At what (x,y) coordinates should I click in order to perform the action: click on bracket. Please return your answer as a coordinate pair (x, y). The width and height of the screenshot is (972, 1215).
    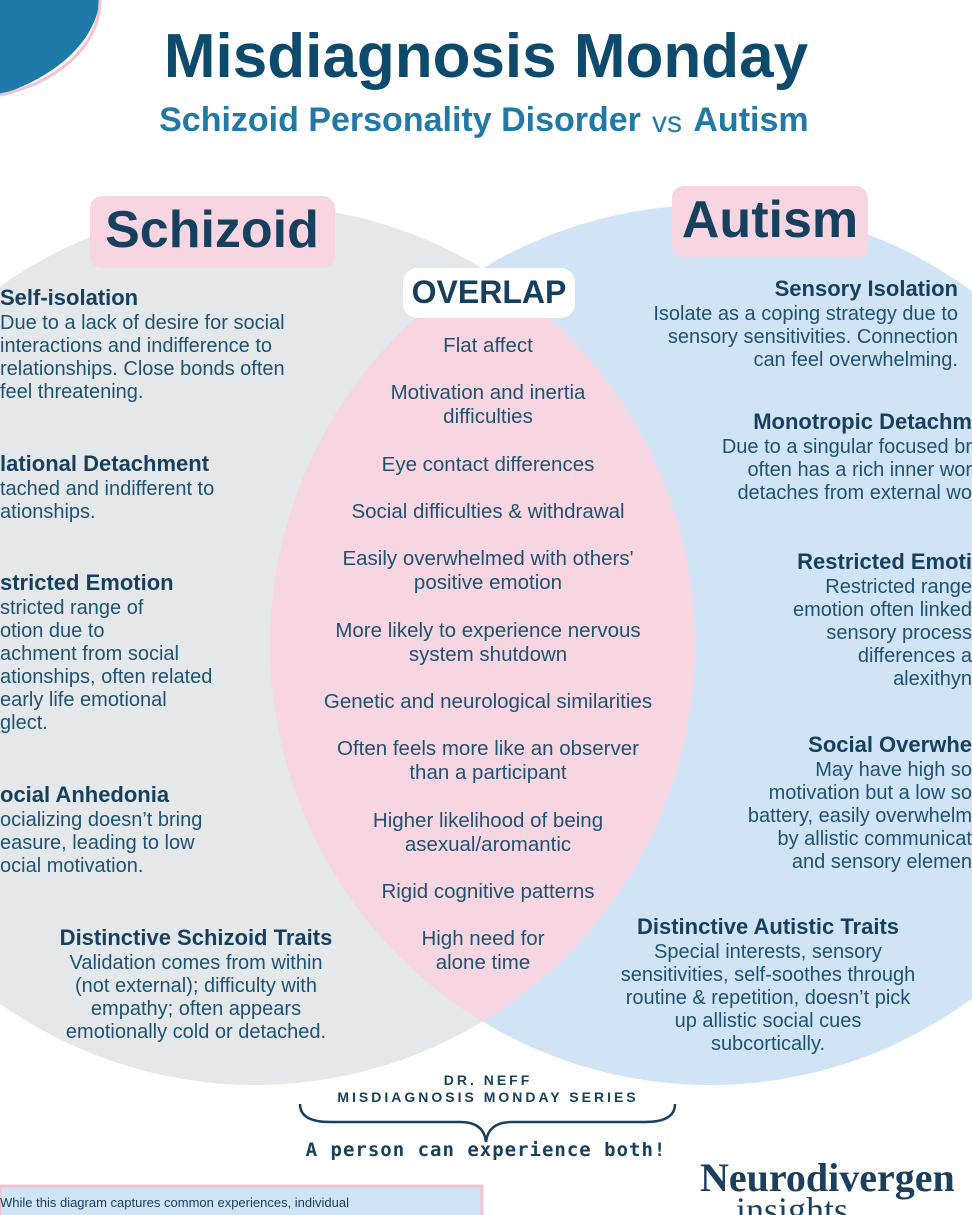
    Looking at the image, I should click on (487, 1123).